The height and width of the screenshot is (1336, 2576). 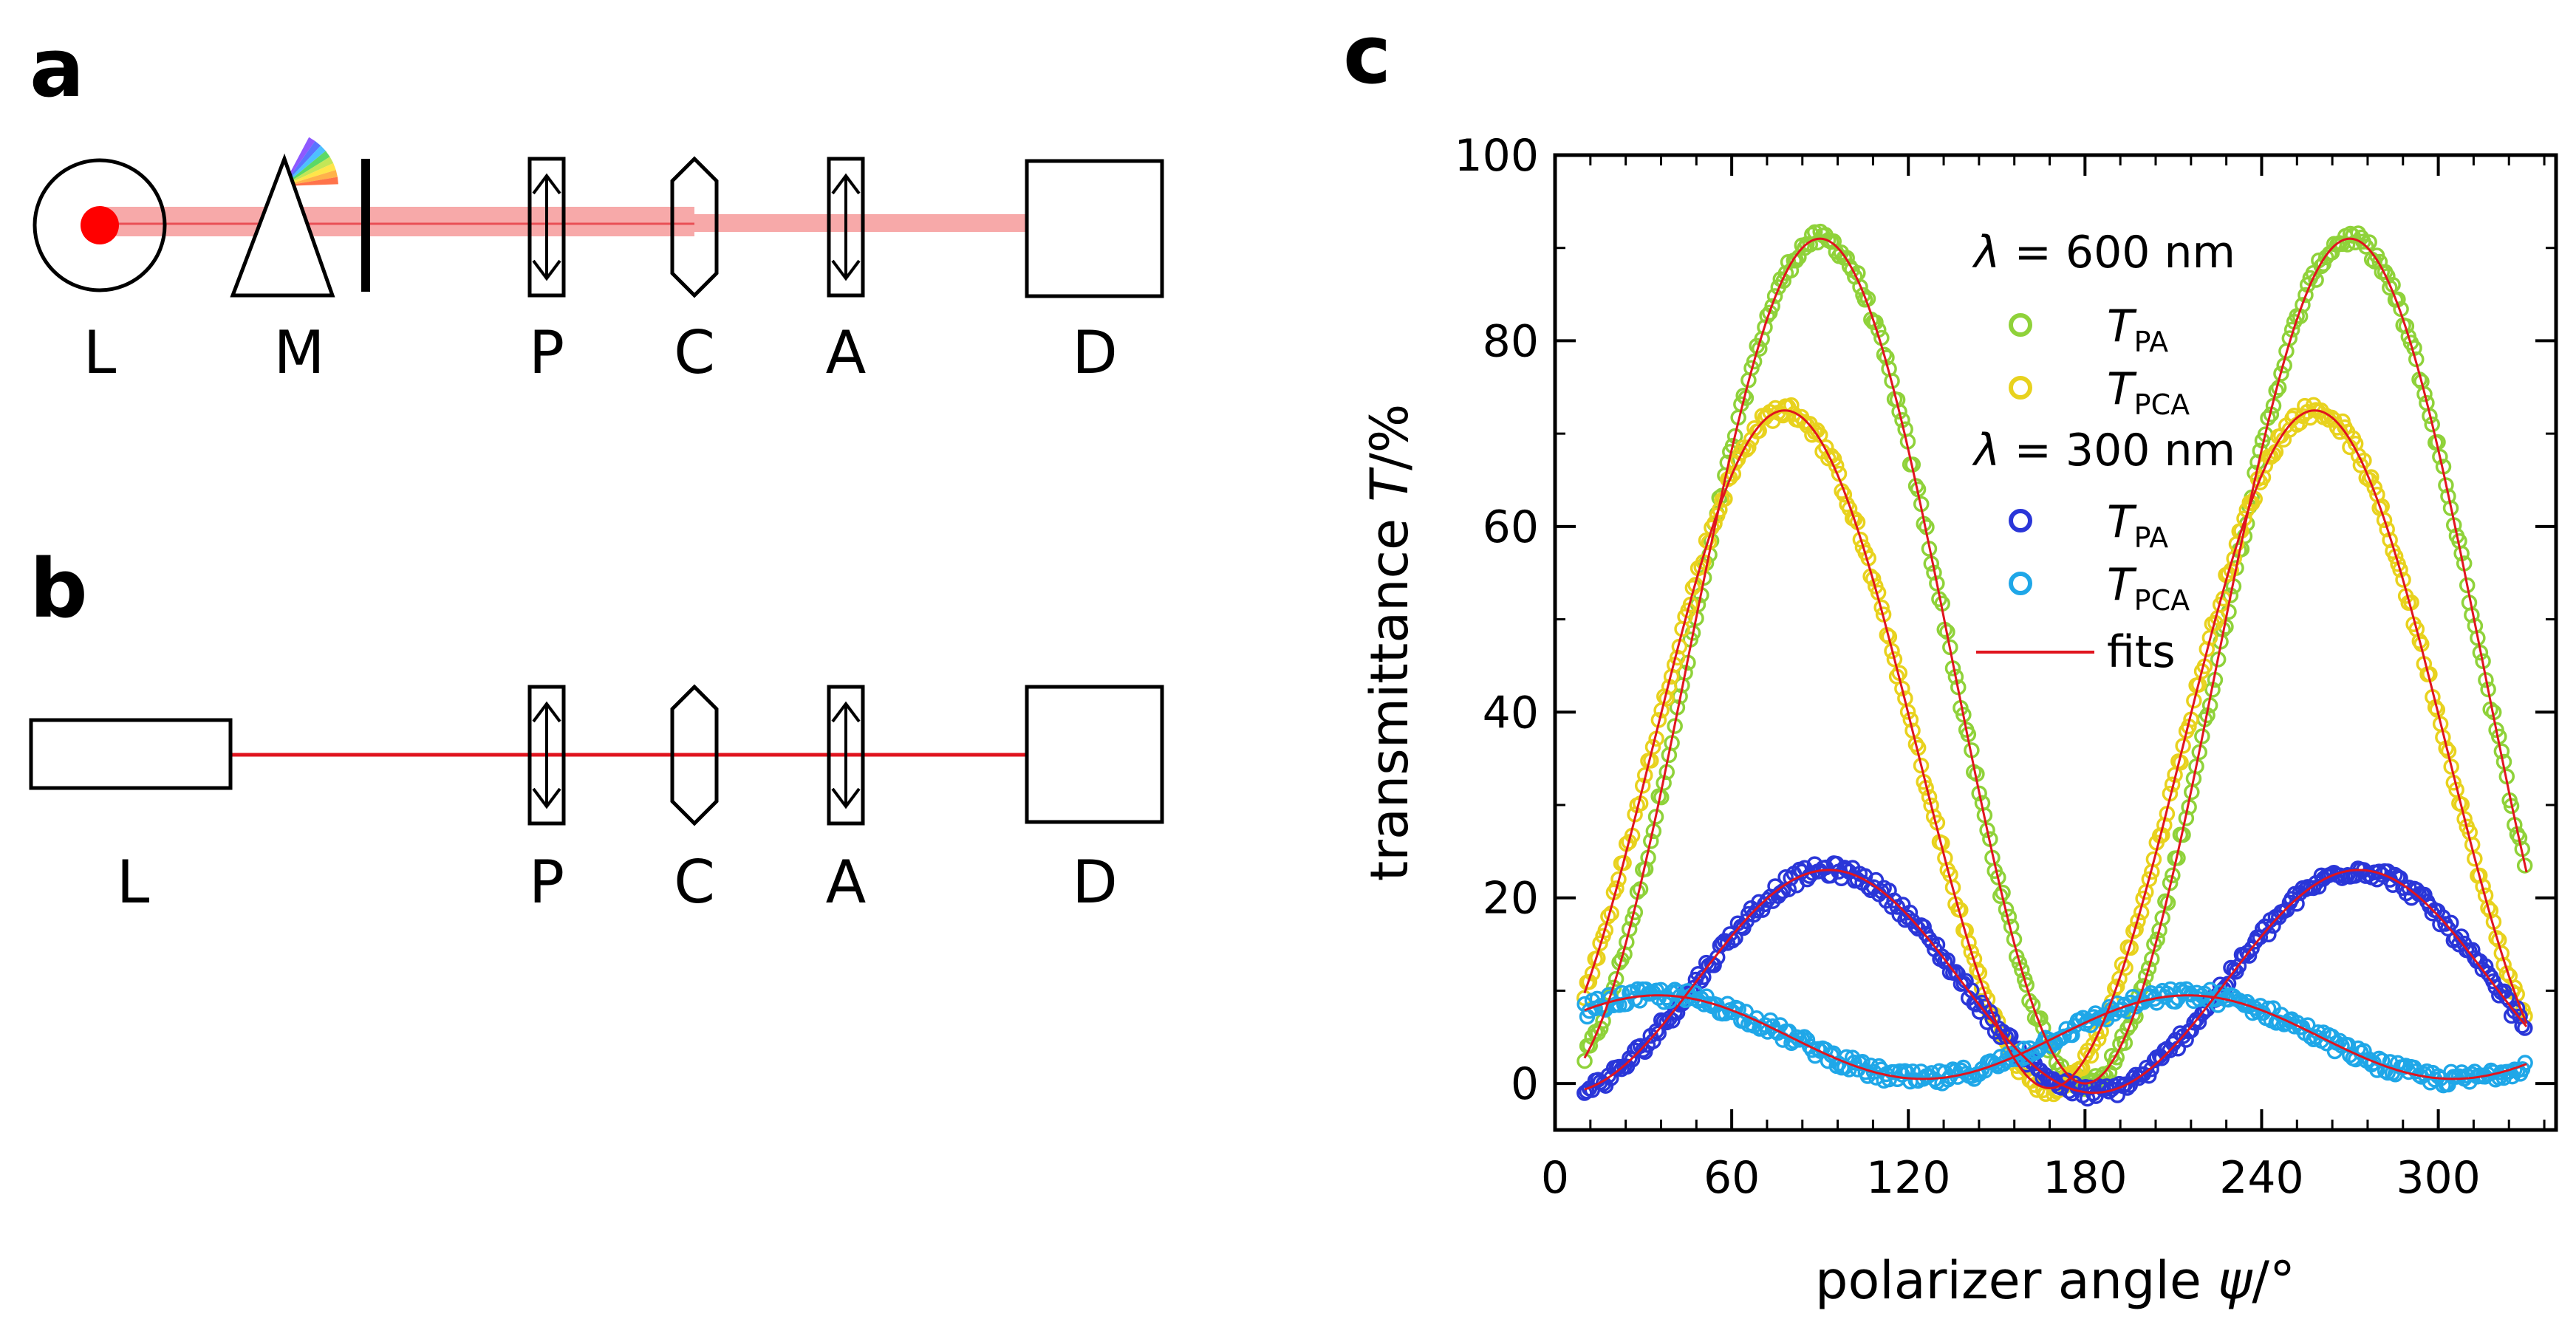 What do you see at coordinates (1095, 352) in the screenshot?
I see `label-a-D: D` at bounding box center [1095, 352].